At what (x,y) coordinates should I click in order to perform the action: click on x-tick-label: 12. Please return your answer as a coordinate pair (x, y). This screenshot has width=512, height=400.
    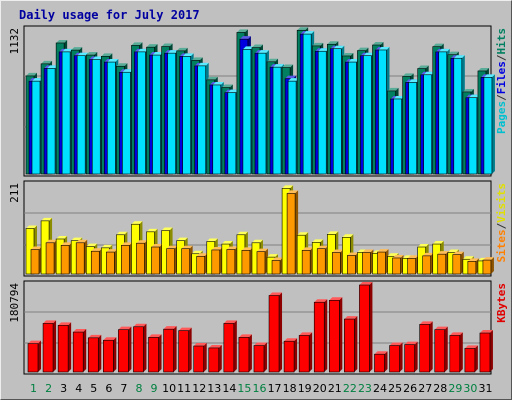
    Looking at the image, I should click on (199, 388).